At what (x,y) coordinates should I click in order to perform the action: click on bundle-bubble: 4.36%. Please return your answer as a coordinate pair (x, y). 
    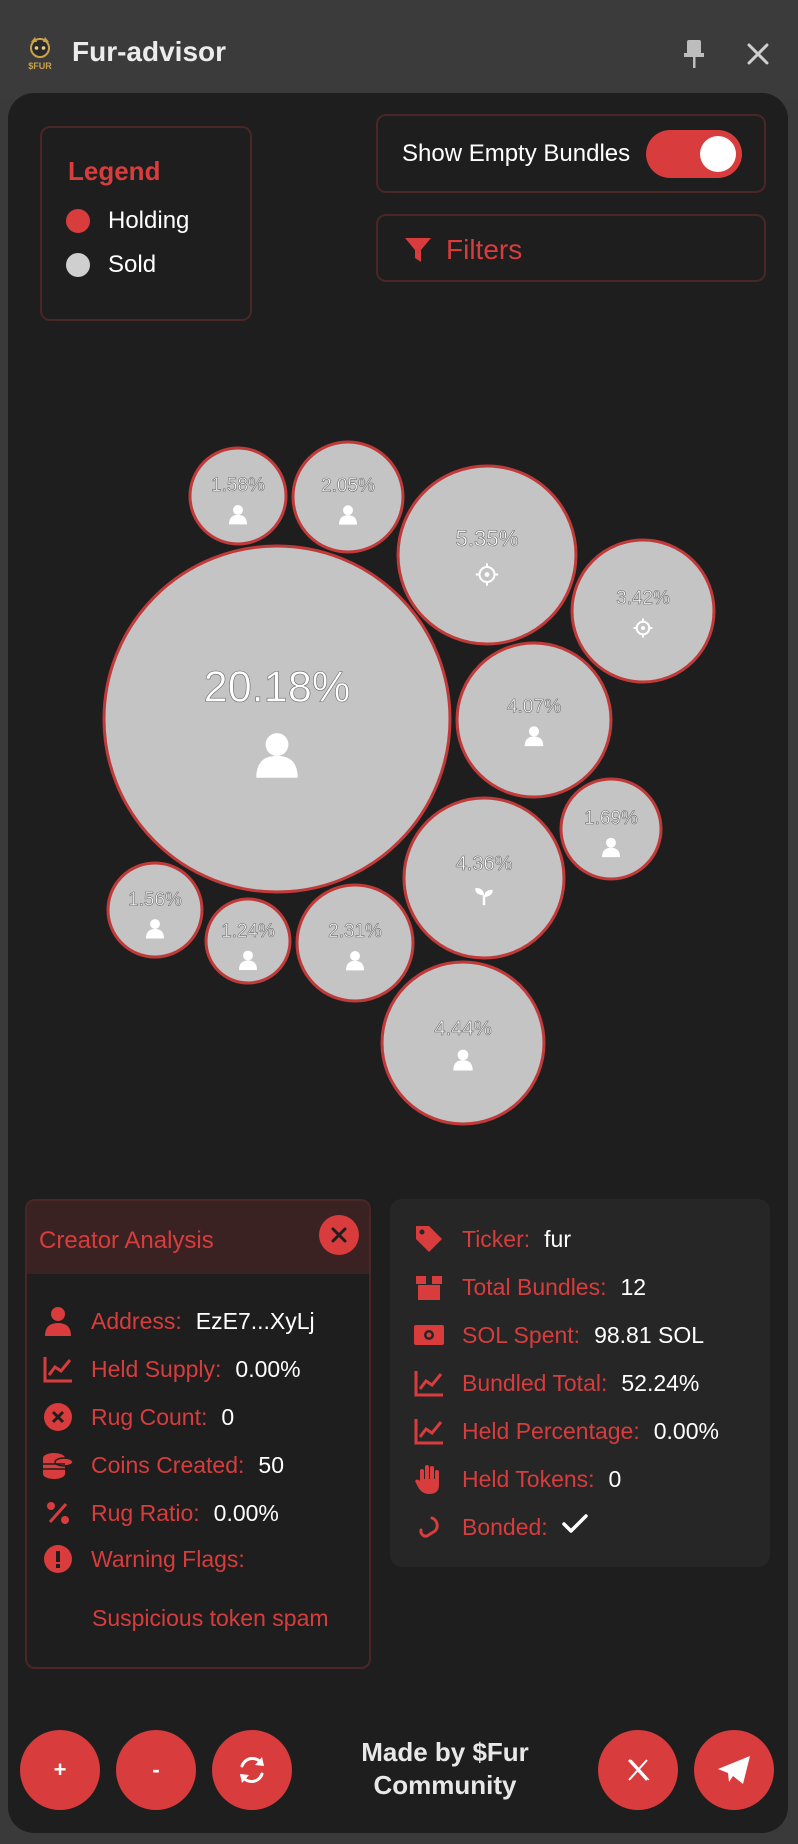
    Looking at the image, I should click on (484, 878).